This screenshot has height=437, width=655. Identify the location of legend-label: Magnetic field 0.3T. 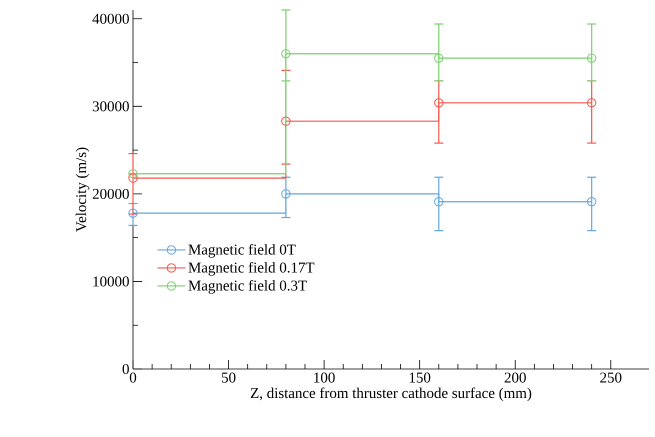
(247, 287).